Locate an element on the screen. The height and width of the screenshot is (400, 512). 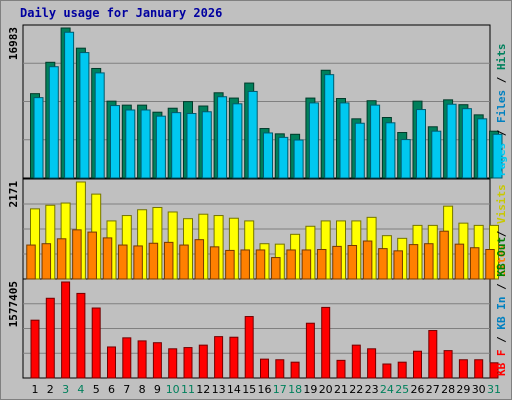
x-tick-label: 24 is located at coordinates (387, 389).